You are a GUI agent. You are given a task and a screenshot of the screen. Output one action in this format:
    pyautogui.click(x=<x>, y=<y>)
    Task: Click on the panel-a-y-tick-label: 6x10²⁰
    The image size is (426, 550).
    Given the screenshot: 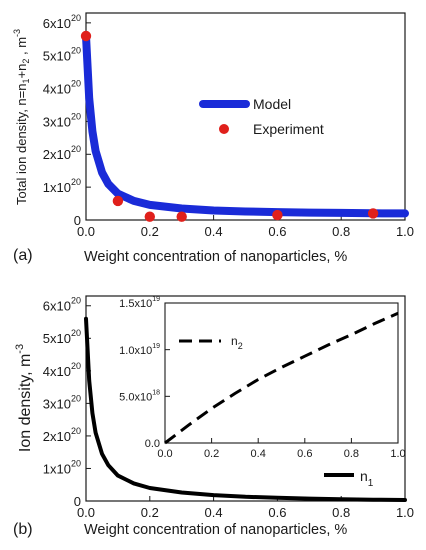 What is the action you would take?
    pyautogui.click(x=62, y=22)
    